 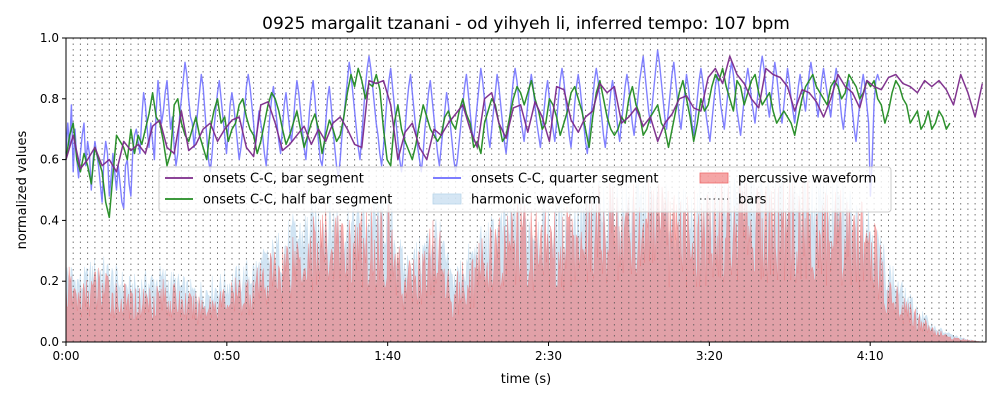 I want to click on y-tick-label: 1.0, so click(x=49, y=38).